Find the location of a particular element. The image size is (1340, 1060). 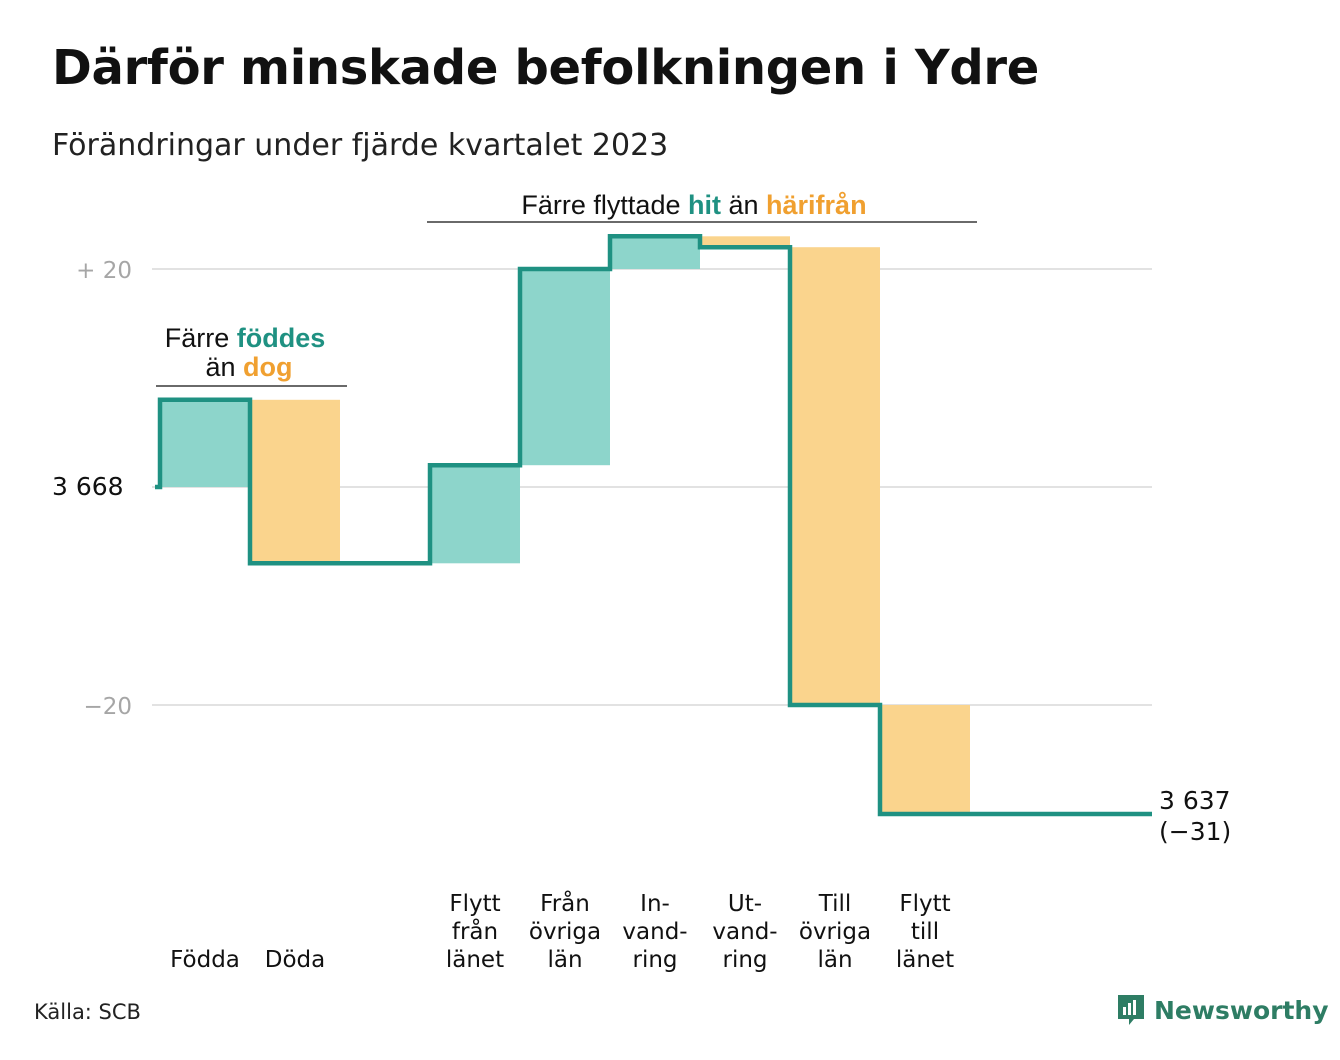

annotation-text: Färre is located at coordinates (201, 338).